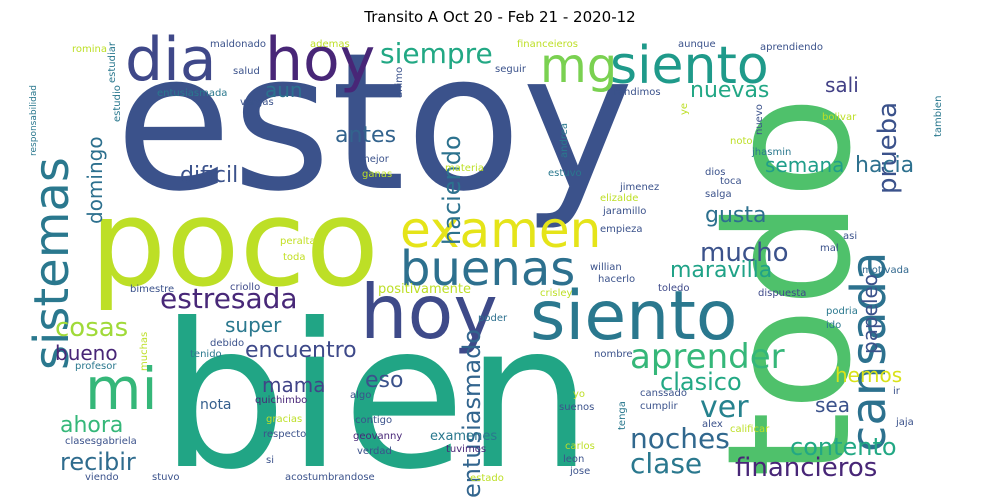 The width and height of the screenshot is (1000, 500). Describe the element at coordinates (782, 293) in the screenshot. I see `cloud-word: dispuesta` at that location.